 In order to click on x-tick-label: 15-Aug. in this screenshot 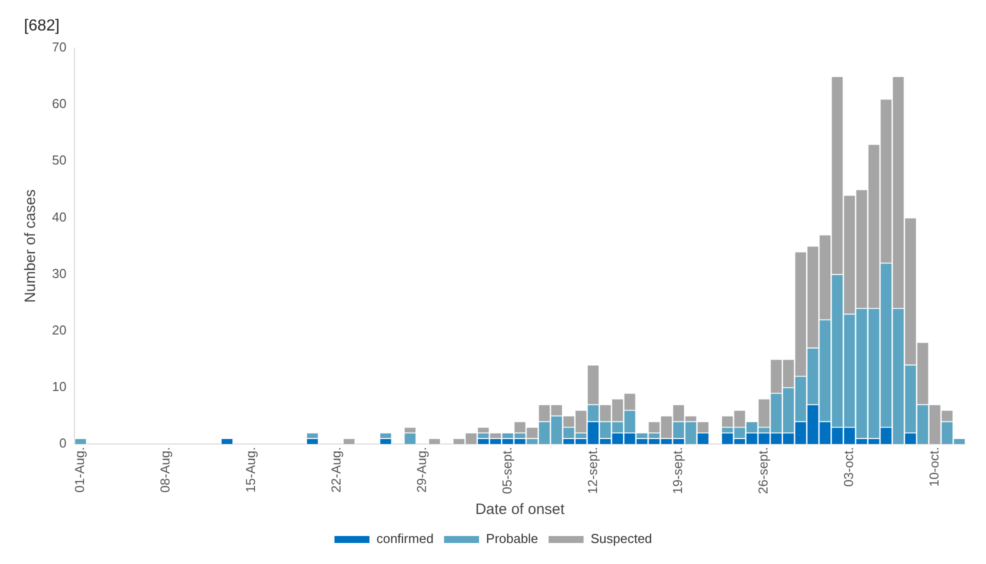, I will do `click(250, 470)`.